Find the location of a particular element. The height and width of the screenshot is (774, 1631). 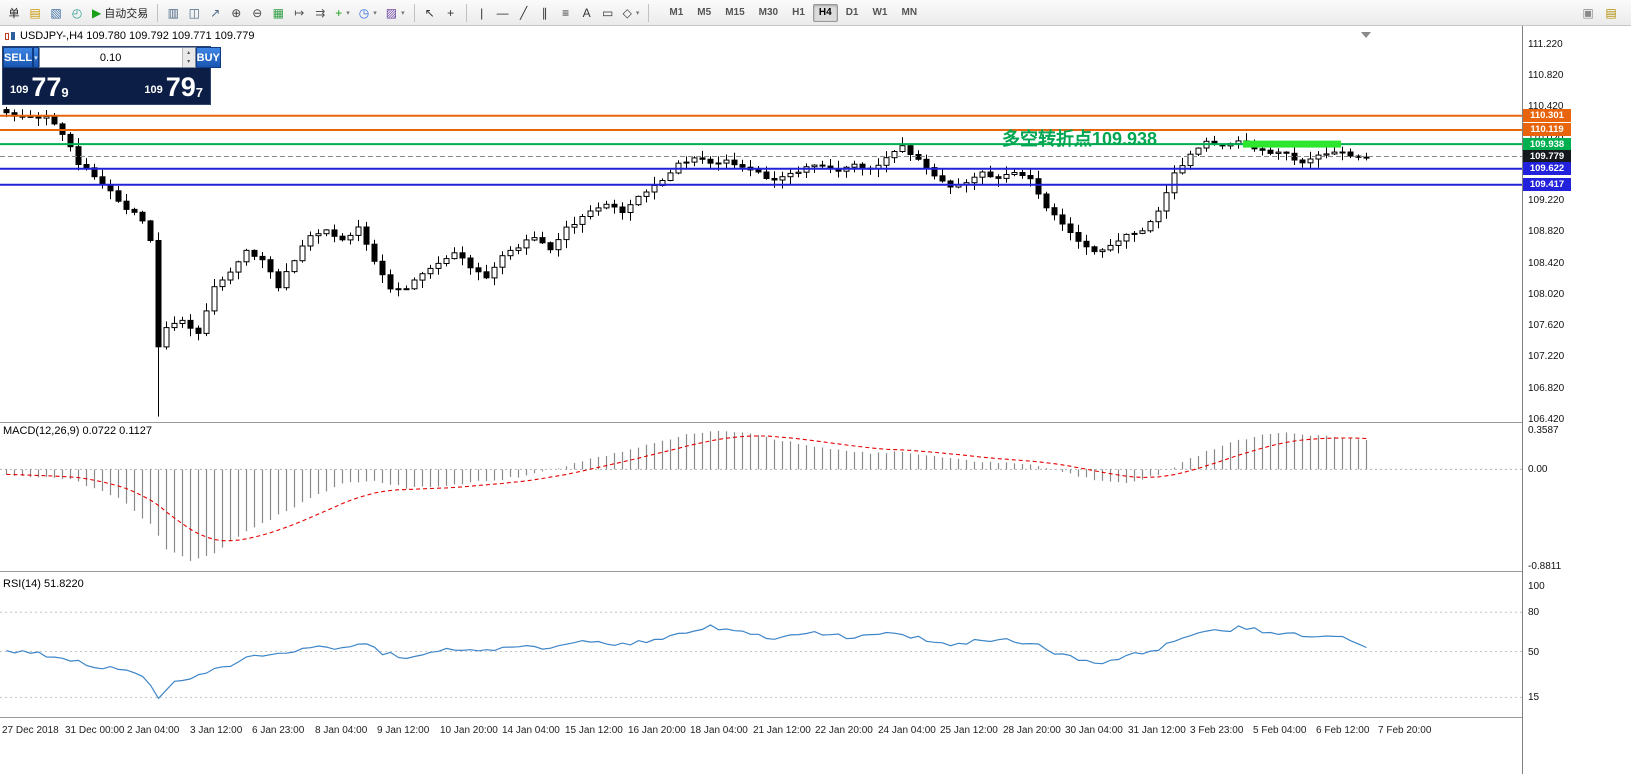

zoom-out-button: ⊖ is located at coordinates (257, 13).